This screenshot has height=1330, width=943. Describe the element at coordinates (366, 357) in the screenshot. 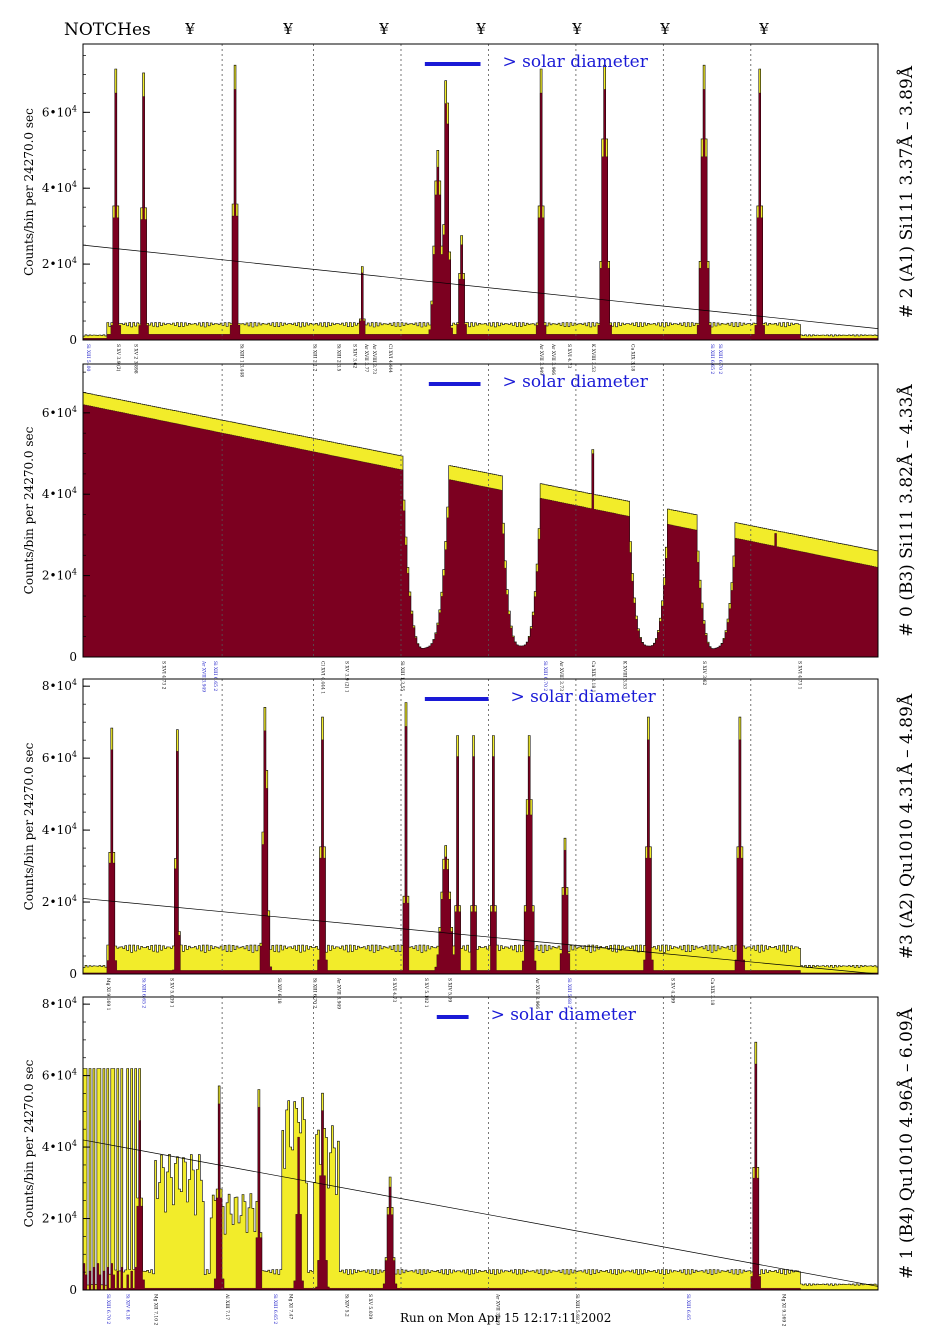

I see `line-id-label: Ar XVII 3.77` at that location.